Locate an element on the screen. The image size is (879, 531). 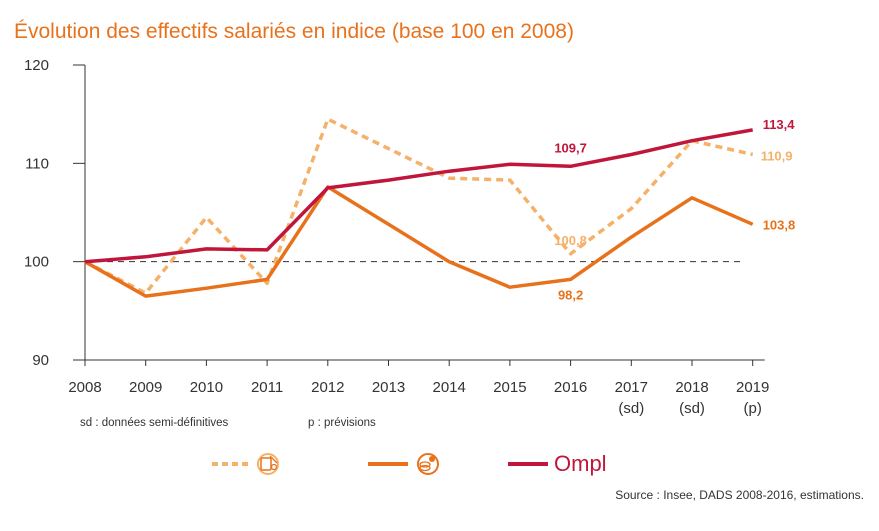
scissors-tablet-icon is located at coordinates (268, 464).